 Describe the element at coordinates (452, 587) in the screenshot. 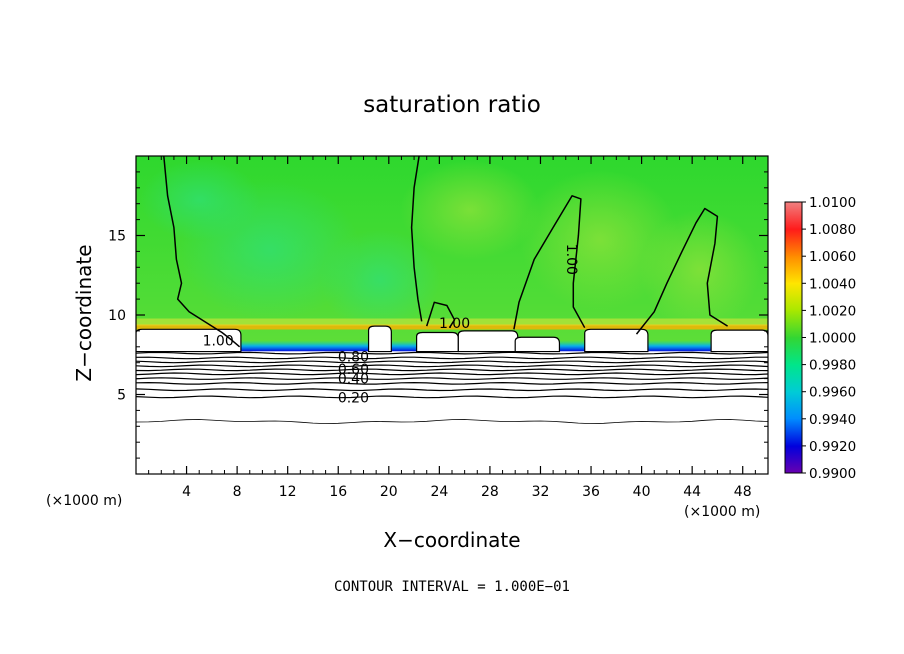

I see `contour-interval-note: CONTOUR INTERVAL = 1.000E−01` at that location.